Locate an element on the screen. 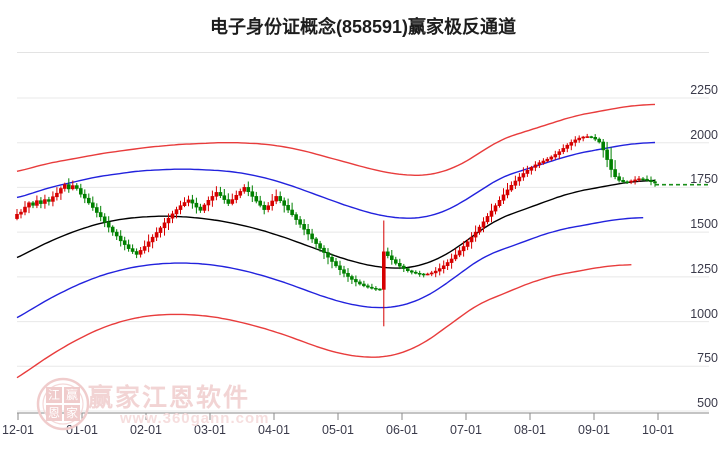 This screenshot has height=450, width=726. x-axis-tick-label: 10-01 is located at coordinates (658, 430).